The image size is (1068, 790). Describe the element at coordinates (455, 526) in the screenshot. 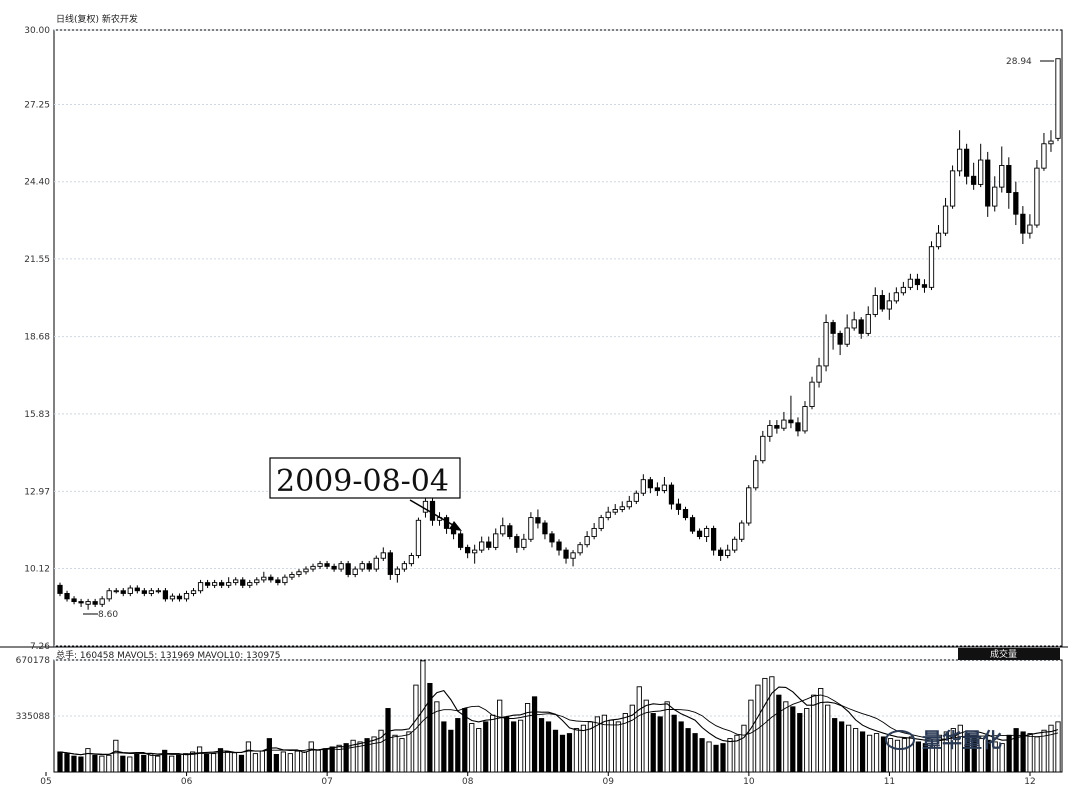

I see `date-callout-arrowhead` at that location.